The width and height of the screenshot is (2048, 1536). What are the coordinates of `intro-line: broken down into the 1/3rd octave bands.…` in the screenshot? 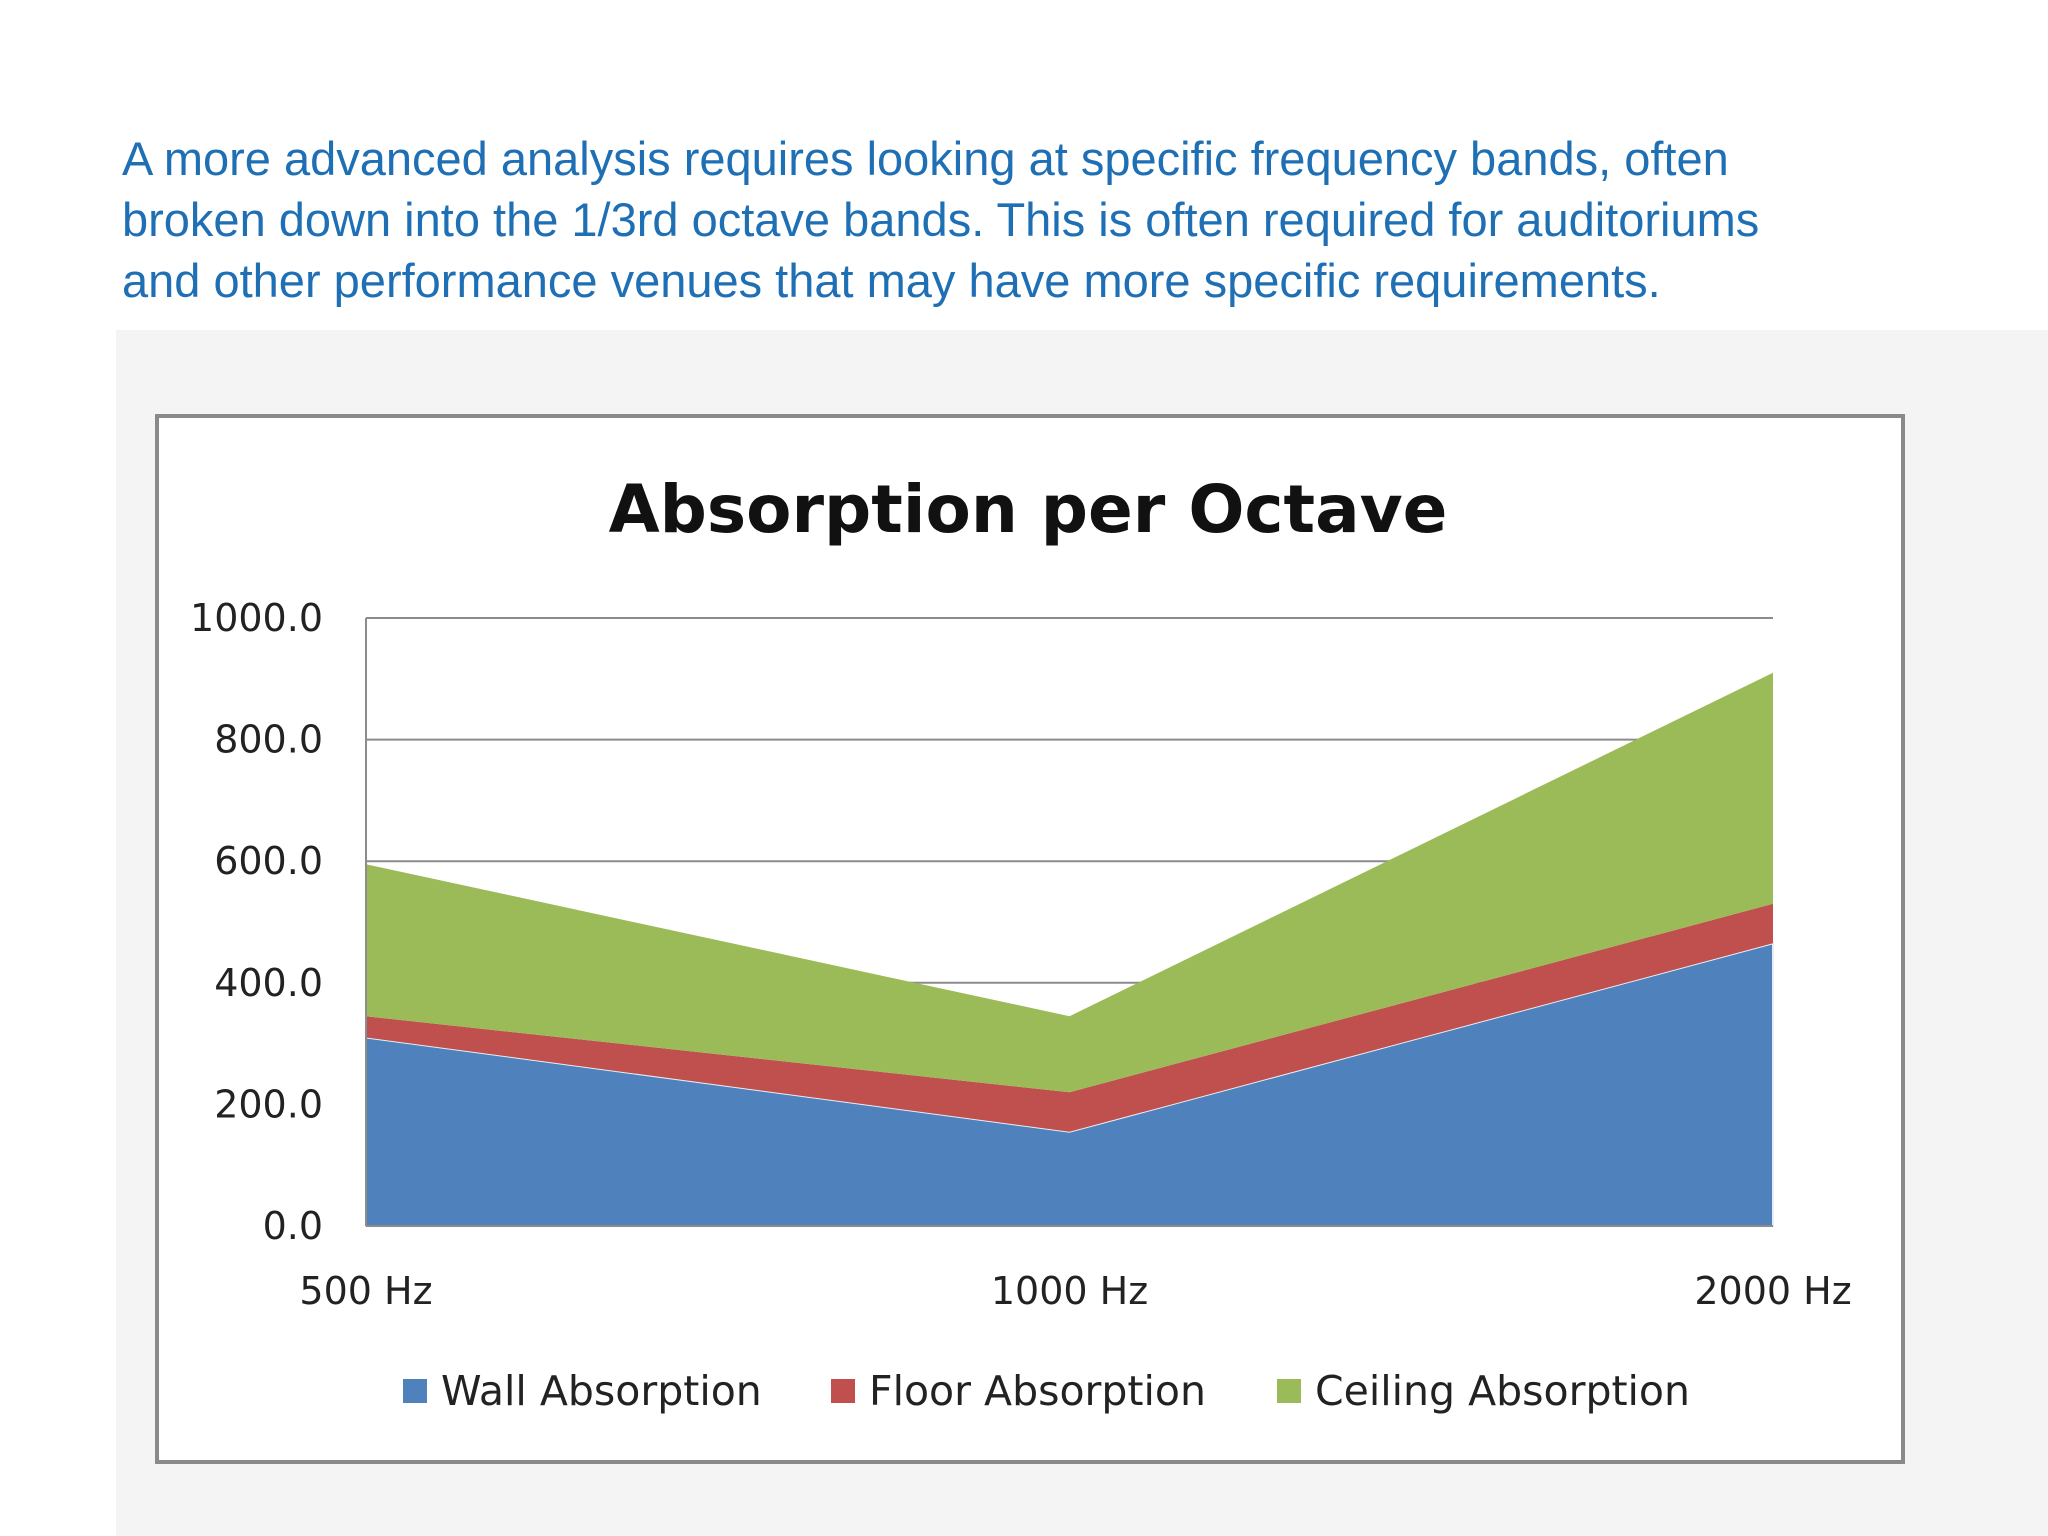 It's located at (941, 219).